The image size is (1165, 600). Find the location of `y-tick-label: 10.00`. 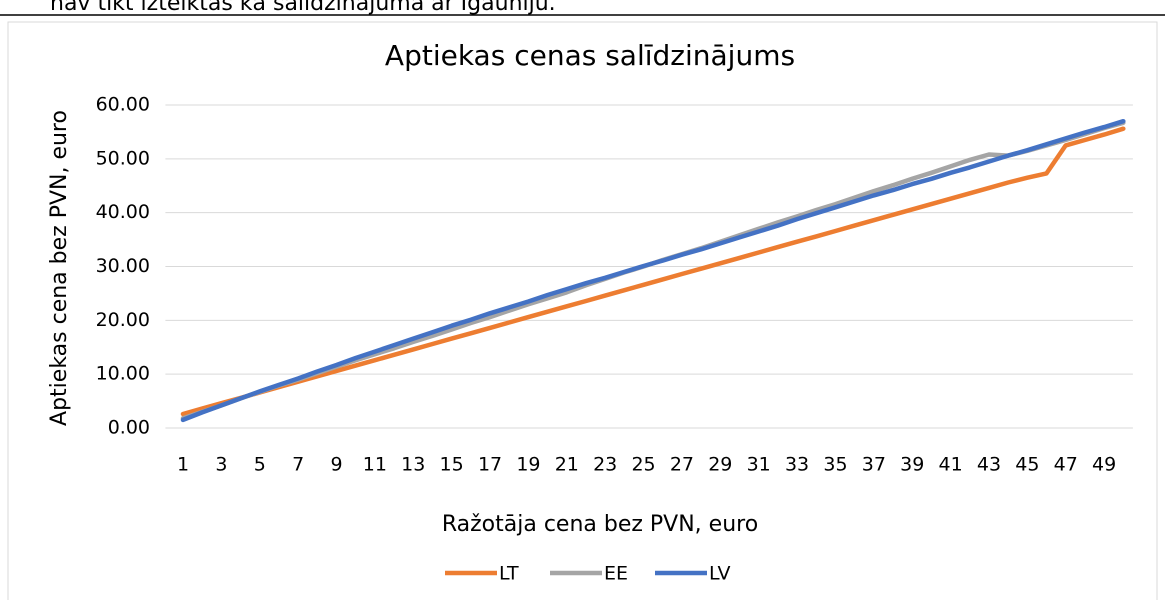

y-tick-label: 10.00 is located at coordinates (123, 374).